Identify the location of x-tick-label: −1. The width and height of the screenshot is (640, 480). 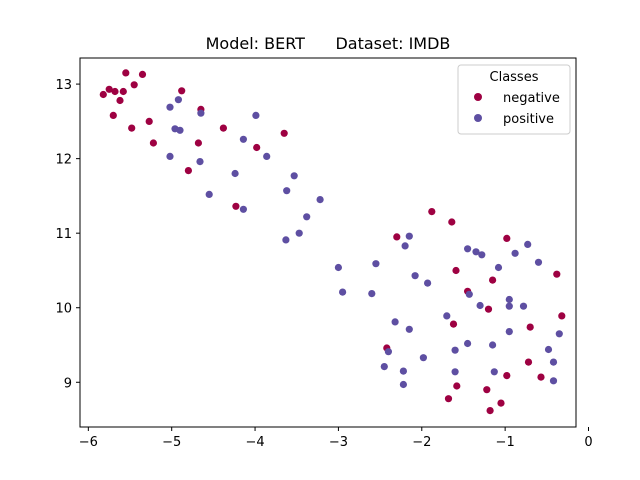
(505, 442).